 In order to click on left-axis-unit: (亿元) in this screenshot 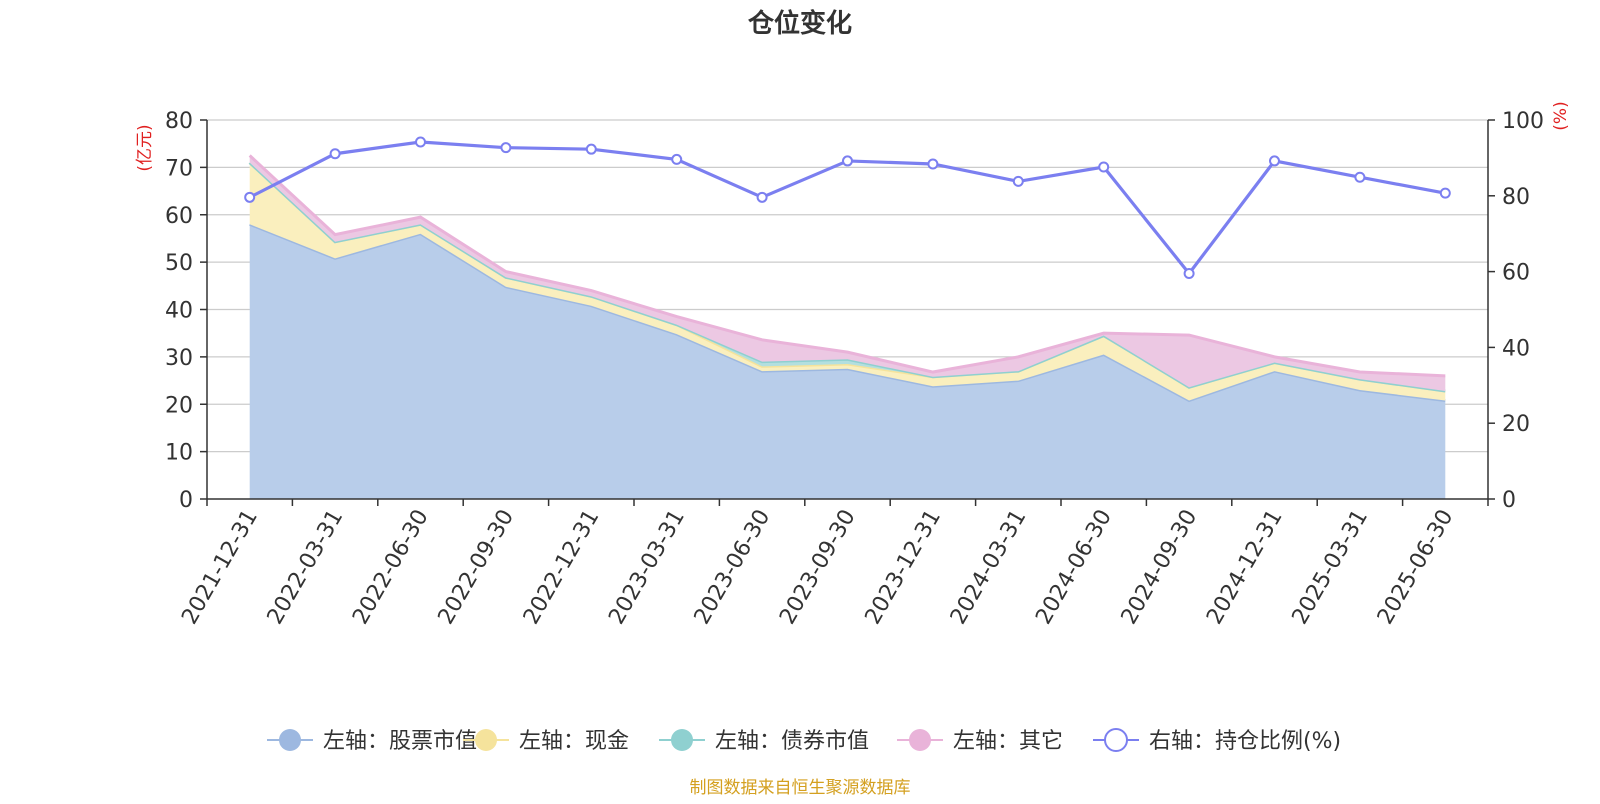, I will do `click(145, 147)`.